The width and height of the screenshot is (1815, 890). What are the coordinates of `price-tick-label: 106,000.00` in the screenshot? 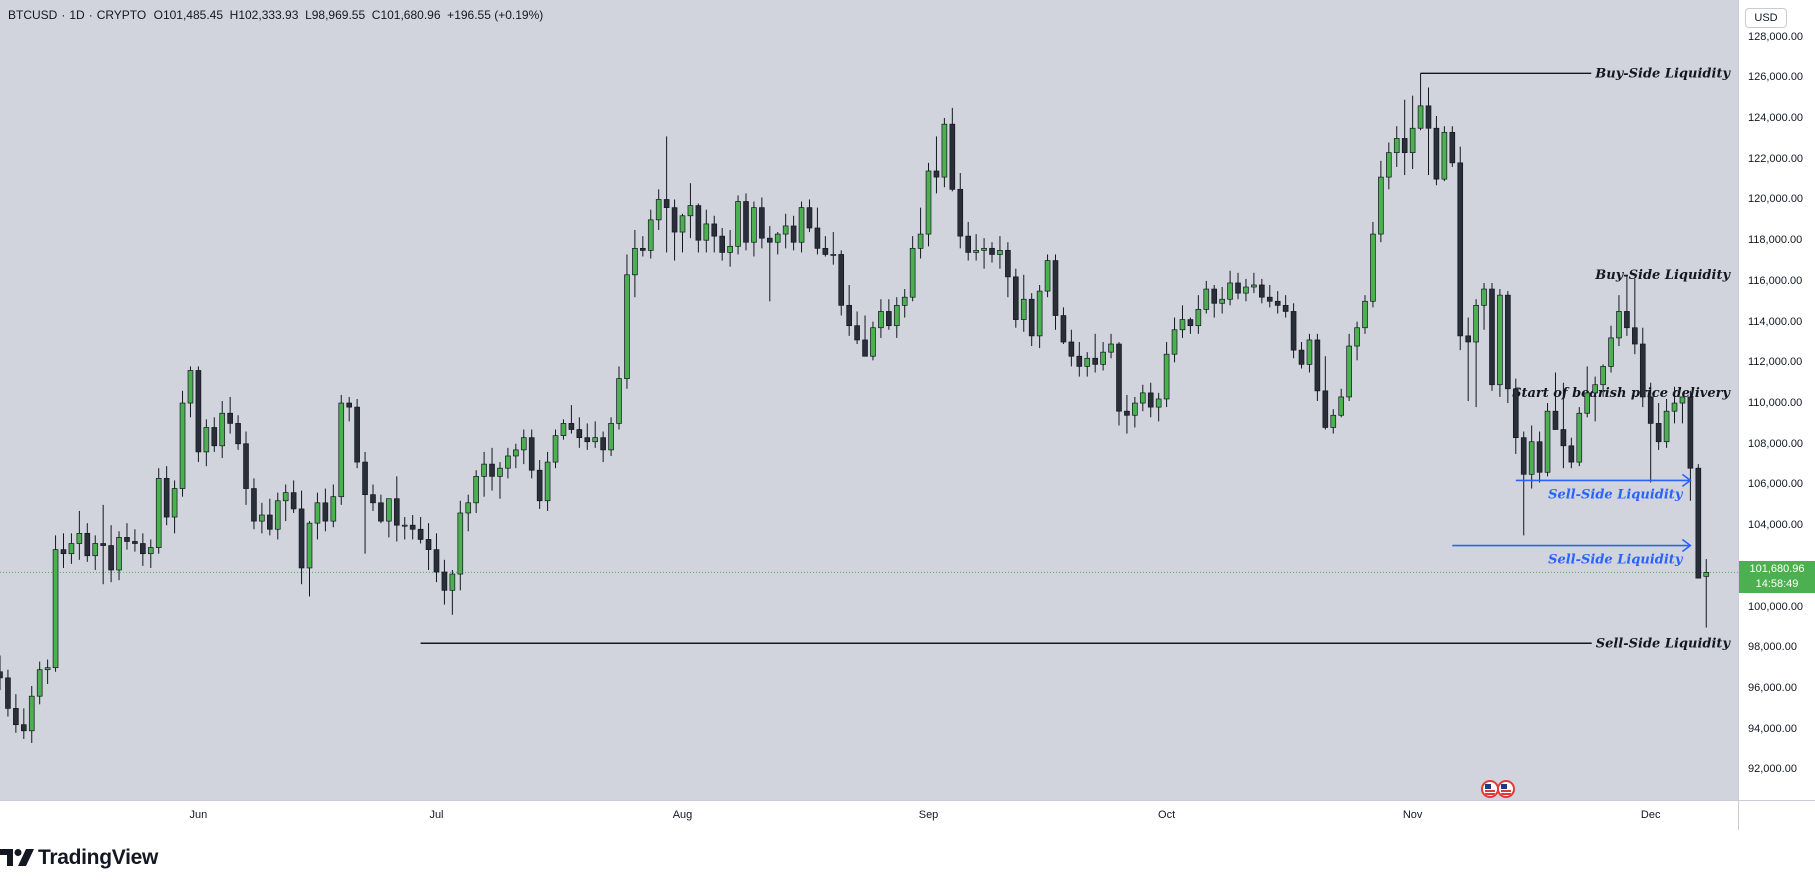 It's located at (1776, 484).